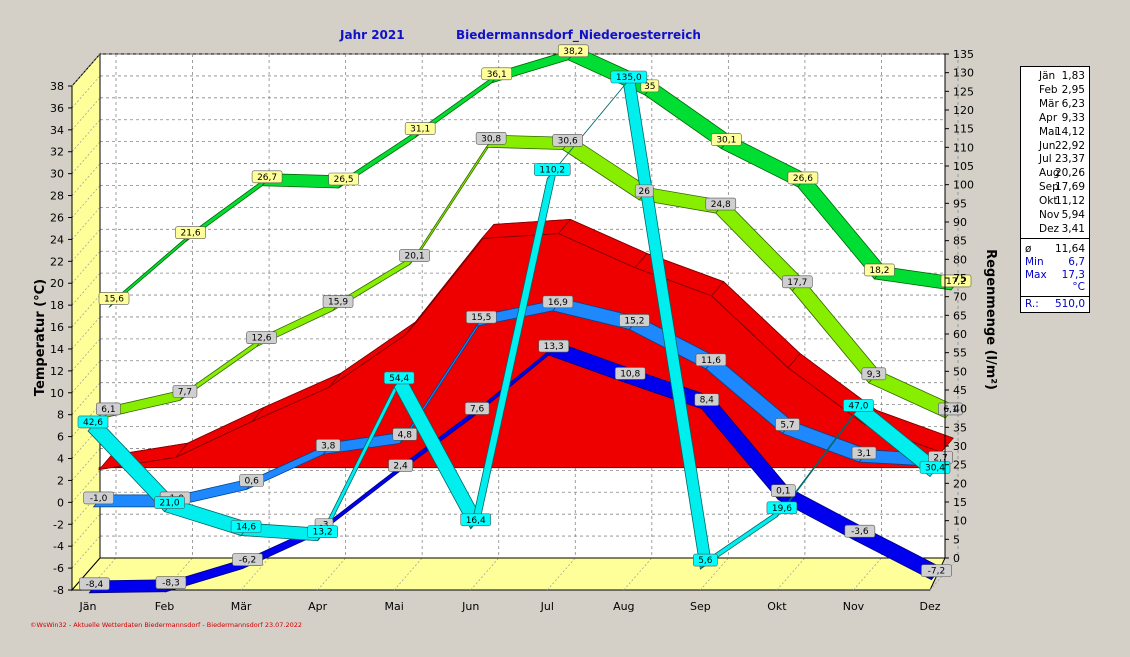  What do you see at coordinates (1049, 228) in the screenshot?
I see `stats-month-label: Dez` at bounding box center [1049, 228].